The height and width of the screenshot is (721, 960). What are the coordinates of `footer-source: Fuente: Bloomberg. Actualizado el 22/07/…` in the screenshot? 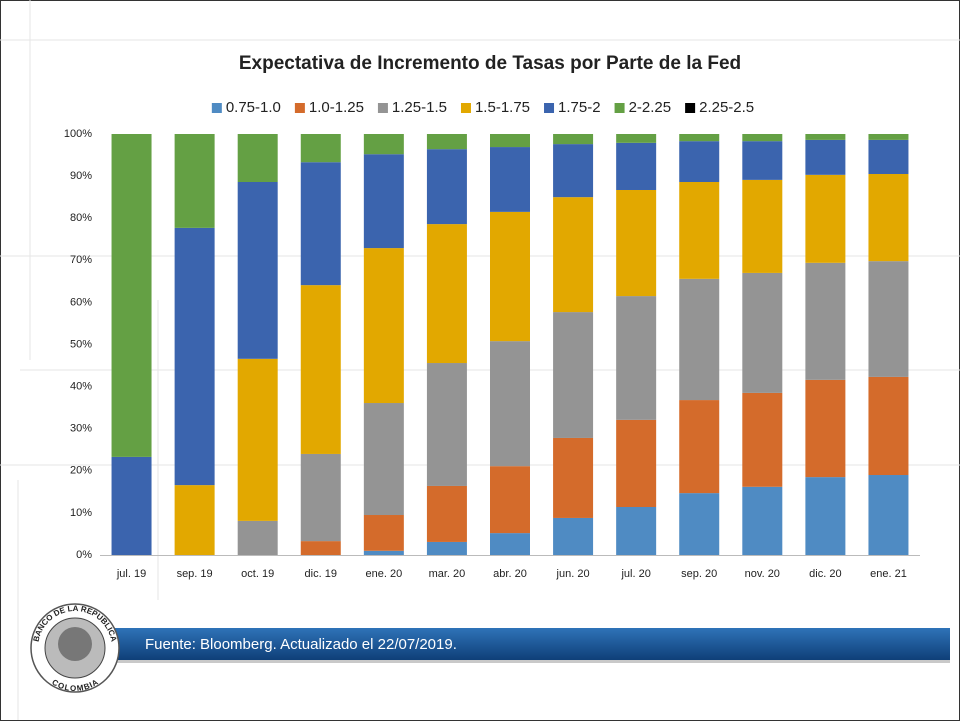 It's located at (301, 644).